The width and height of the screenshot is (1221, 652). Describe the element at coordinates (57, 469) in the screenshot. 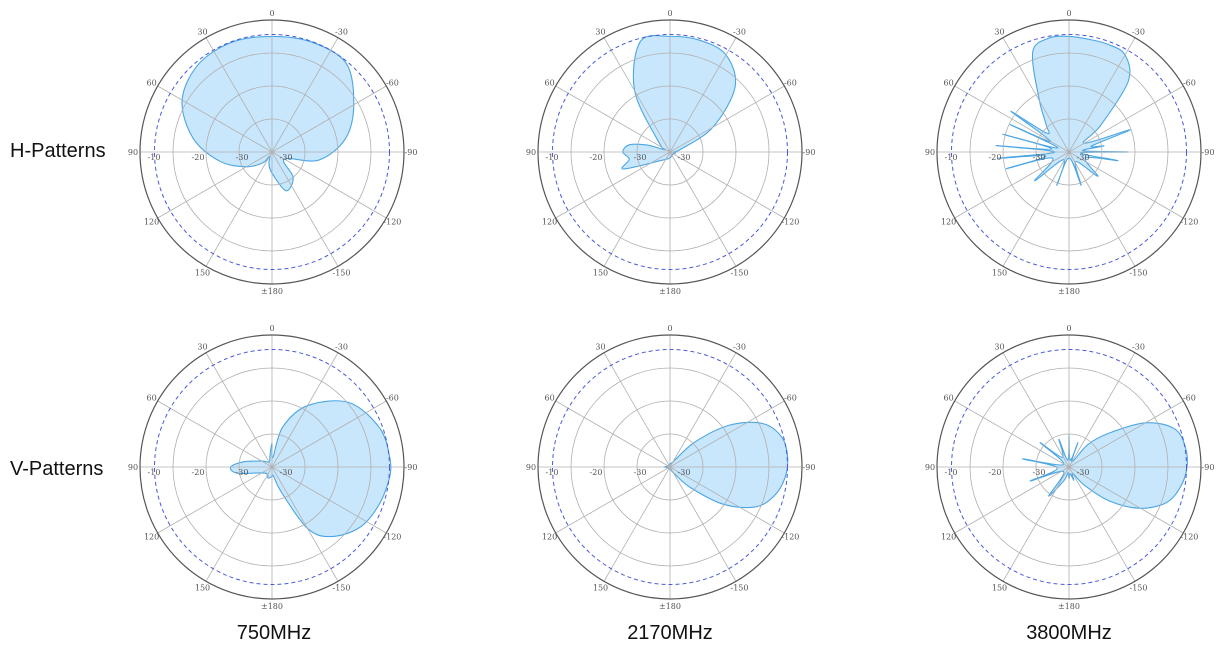

I see `row-label-v-patterns: V-Patterns` at that location.